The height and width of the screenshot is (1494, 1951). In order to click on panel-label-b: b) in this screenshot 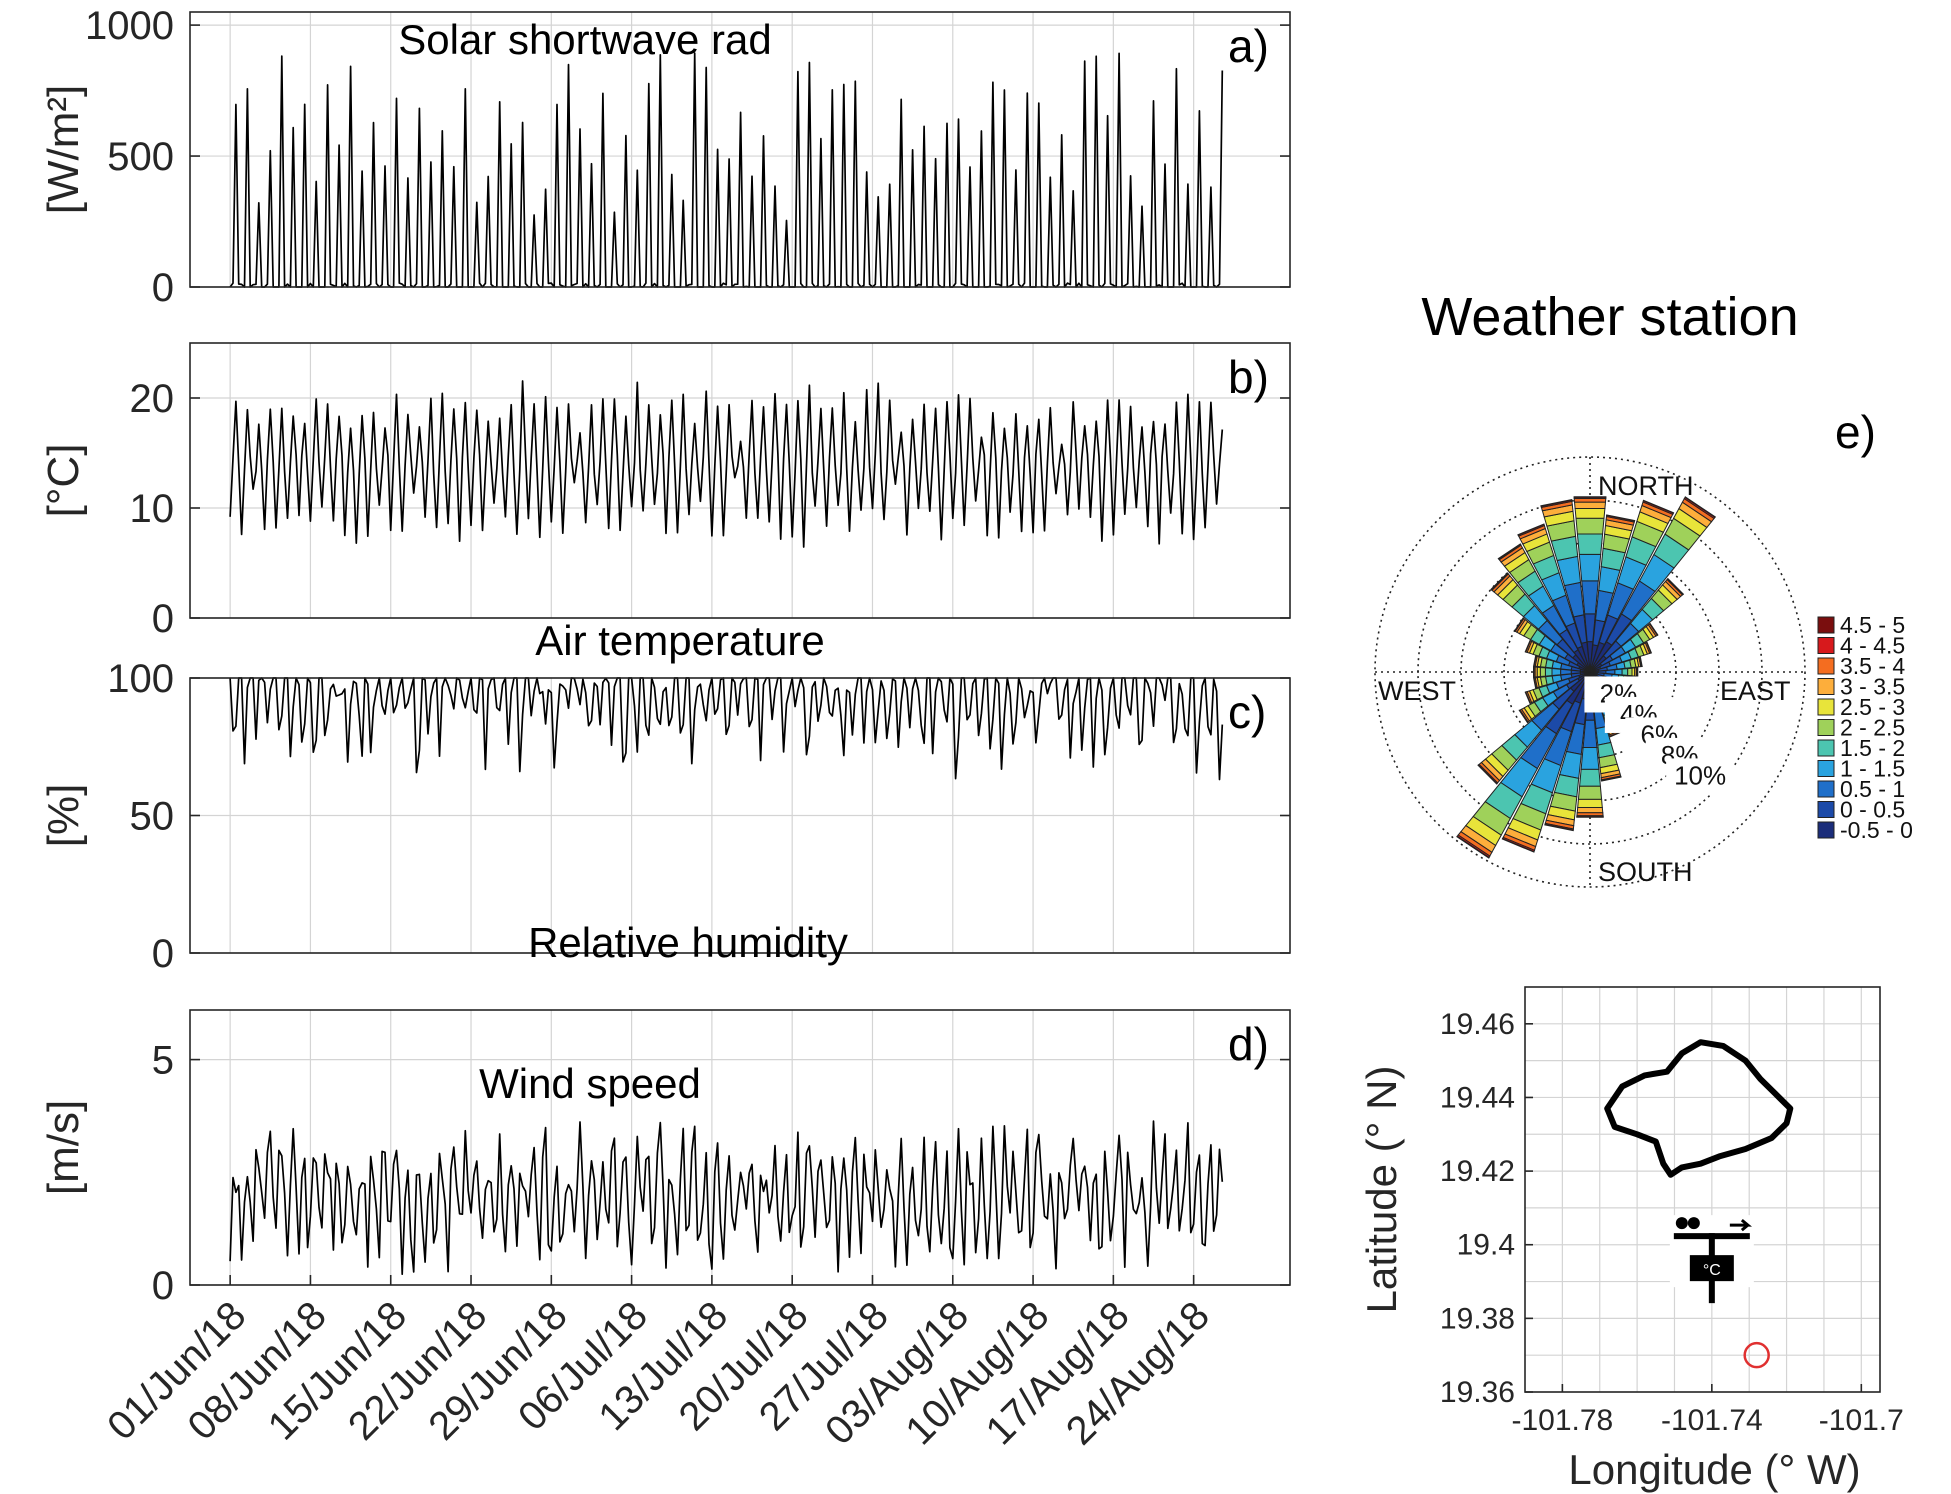, I will do `click(1248, 377)`.